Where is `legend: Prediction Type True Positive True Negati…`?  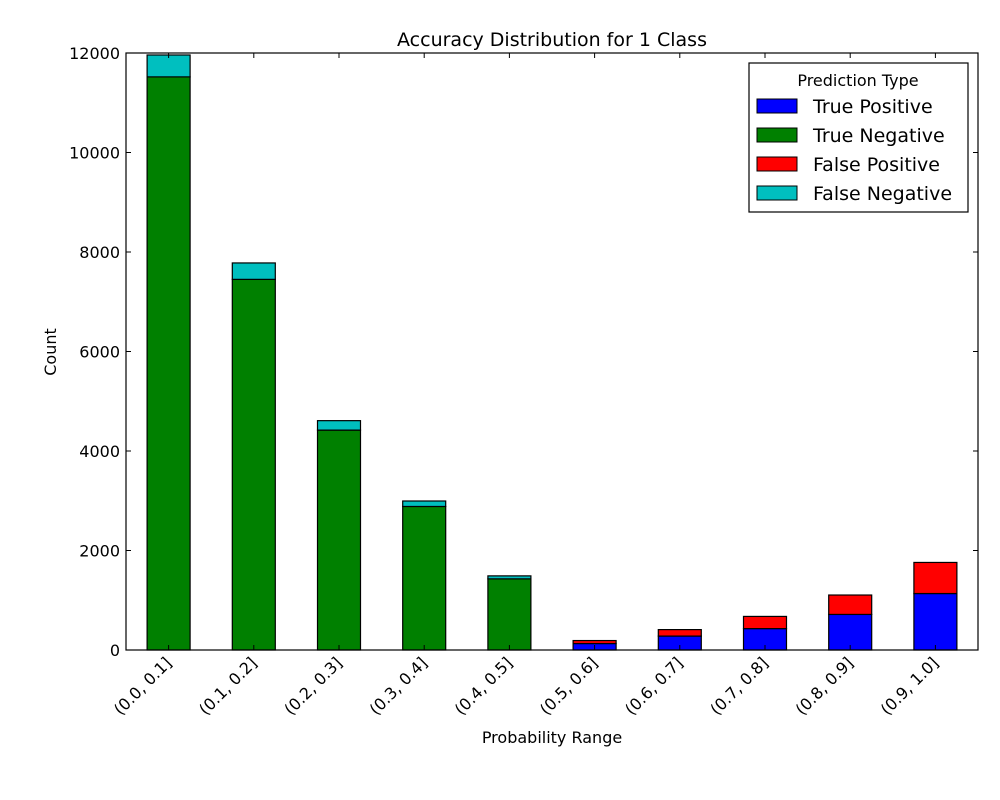
legend: Prediction Type True Positive True Negati… is located at coordinates (858, 137).